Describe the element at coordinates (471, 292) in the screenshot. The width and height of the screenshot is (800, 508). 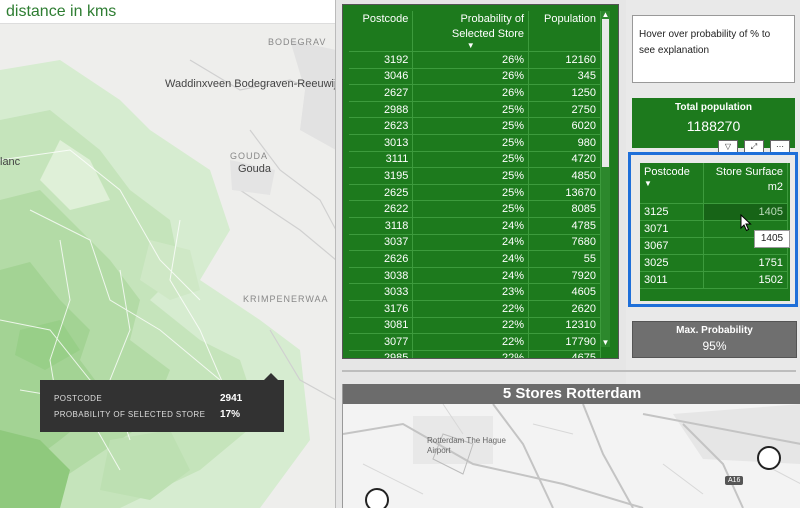
I see `probability-cell: 23%` at that location.